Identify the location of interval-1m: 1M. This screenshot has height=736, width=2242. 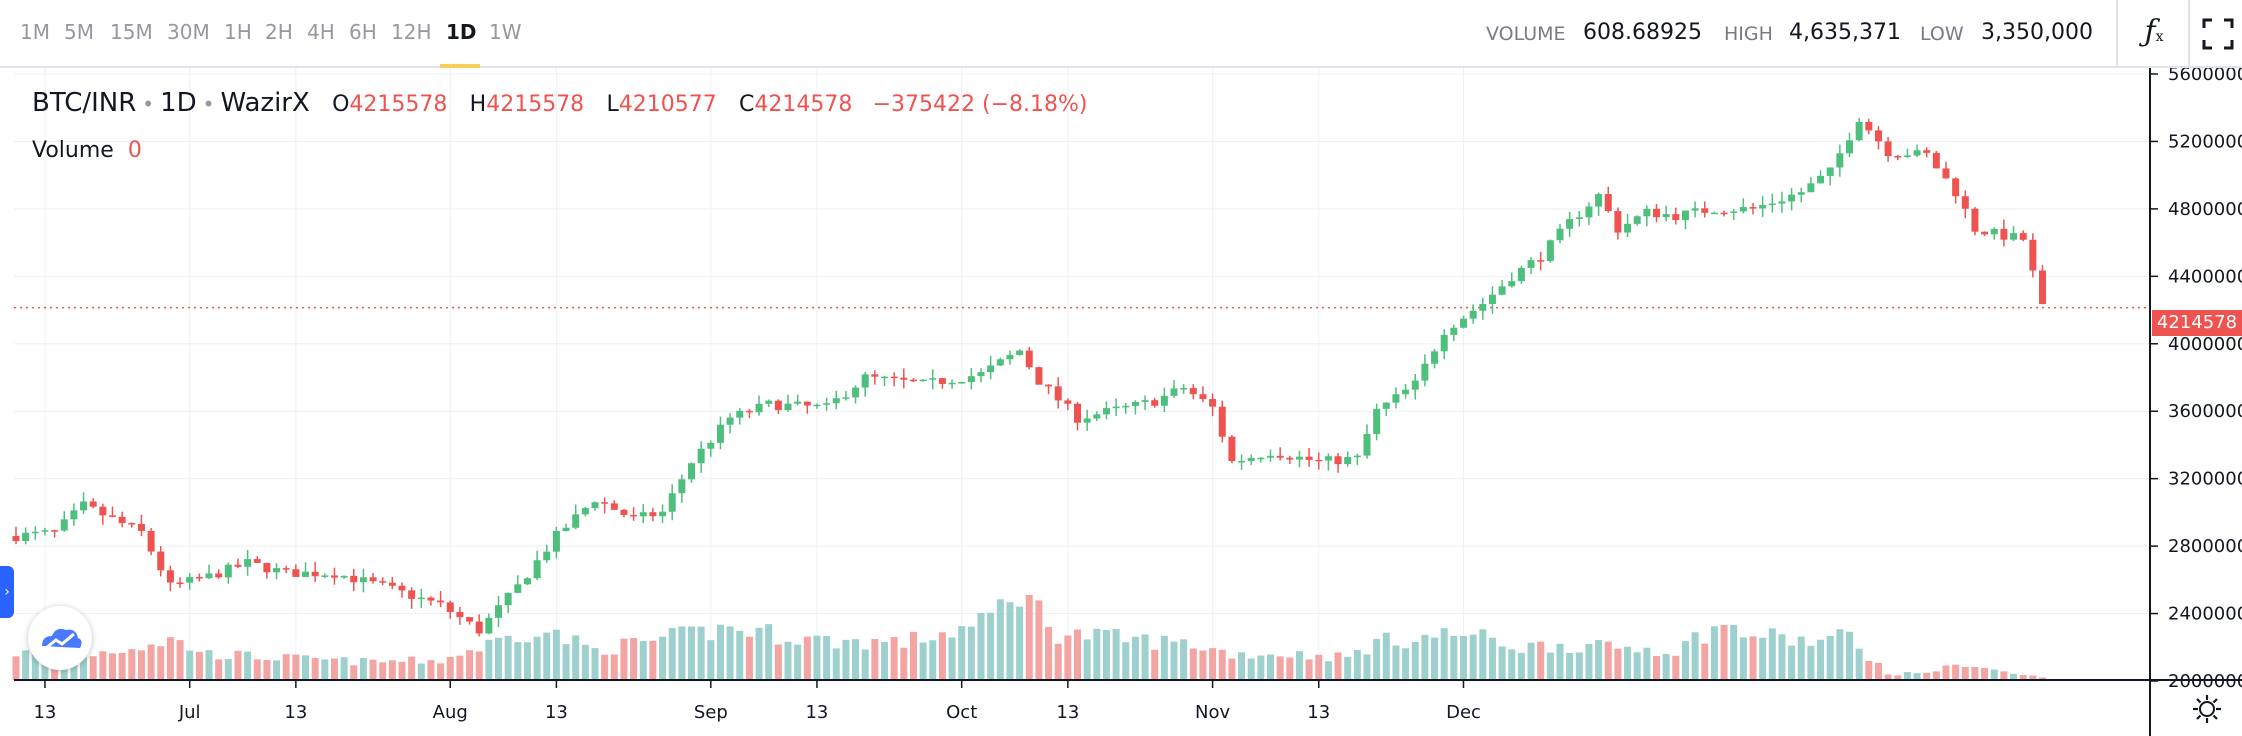
(35, 32).